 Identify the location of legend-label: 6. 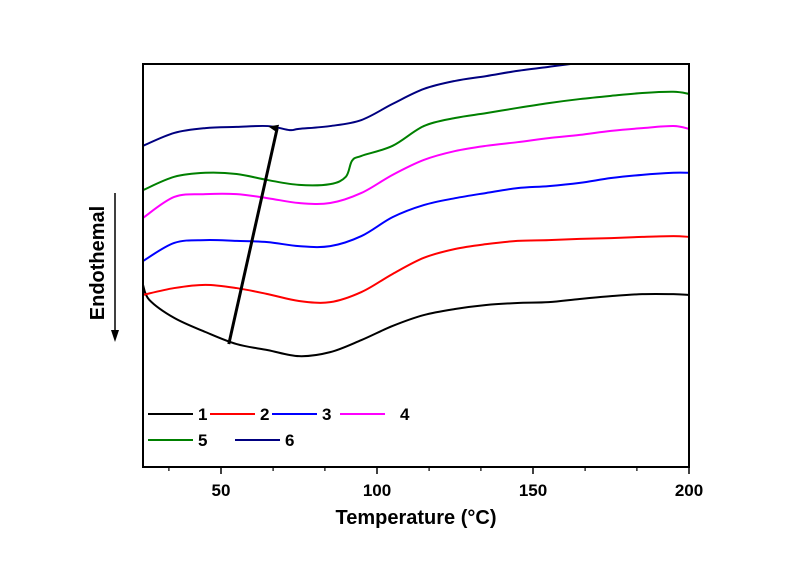
(289, 440).